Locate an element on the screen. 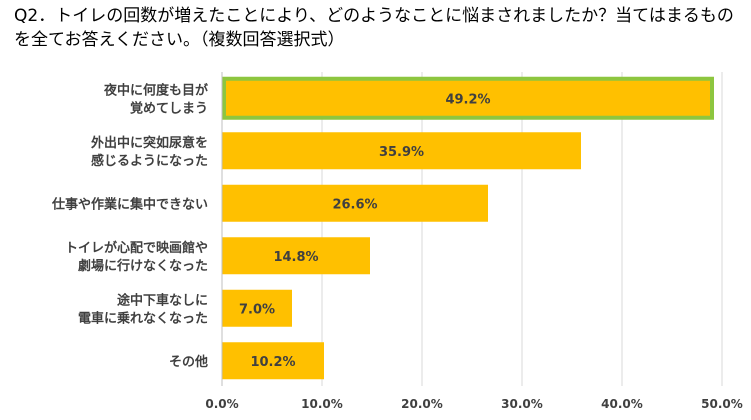  data-label: 10.2% is located at coordinates (272, 362).